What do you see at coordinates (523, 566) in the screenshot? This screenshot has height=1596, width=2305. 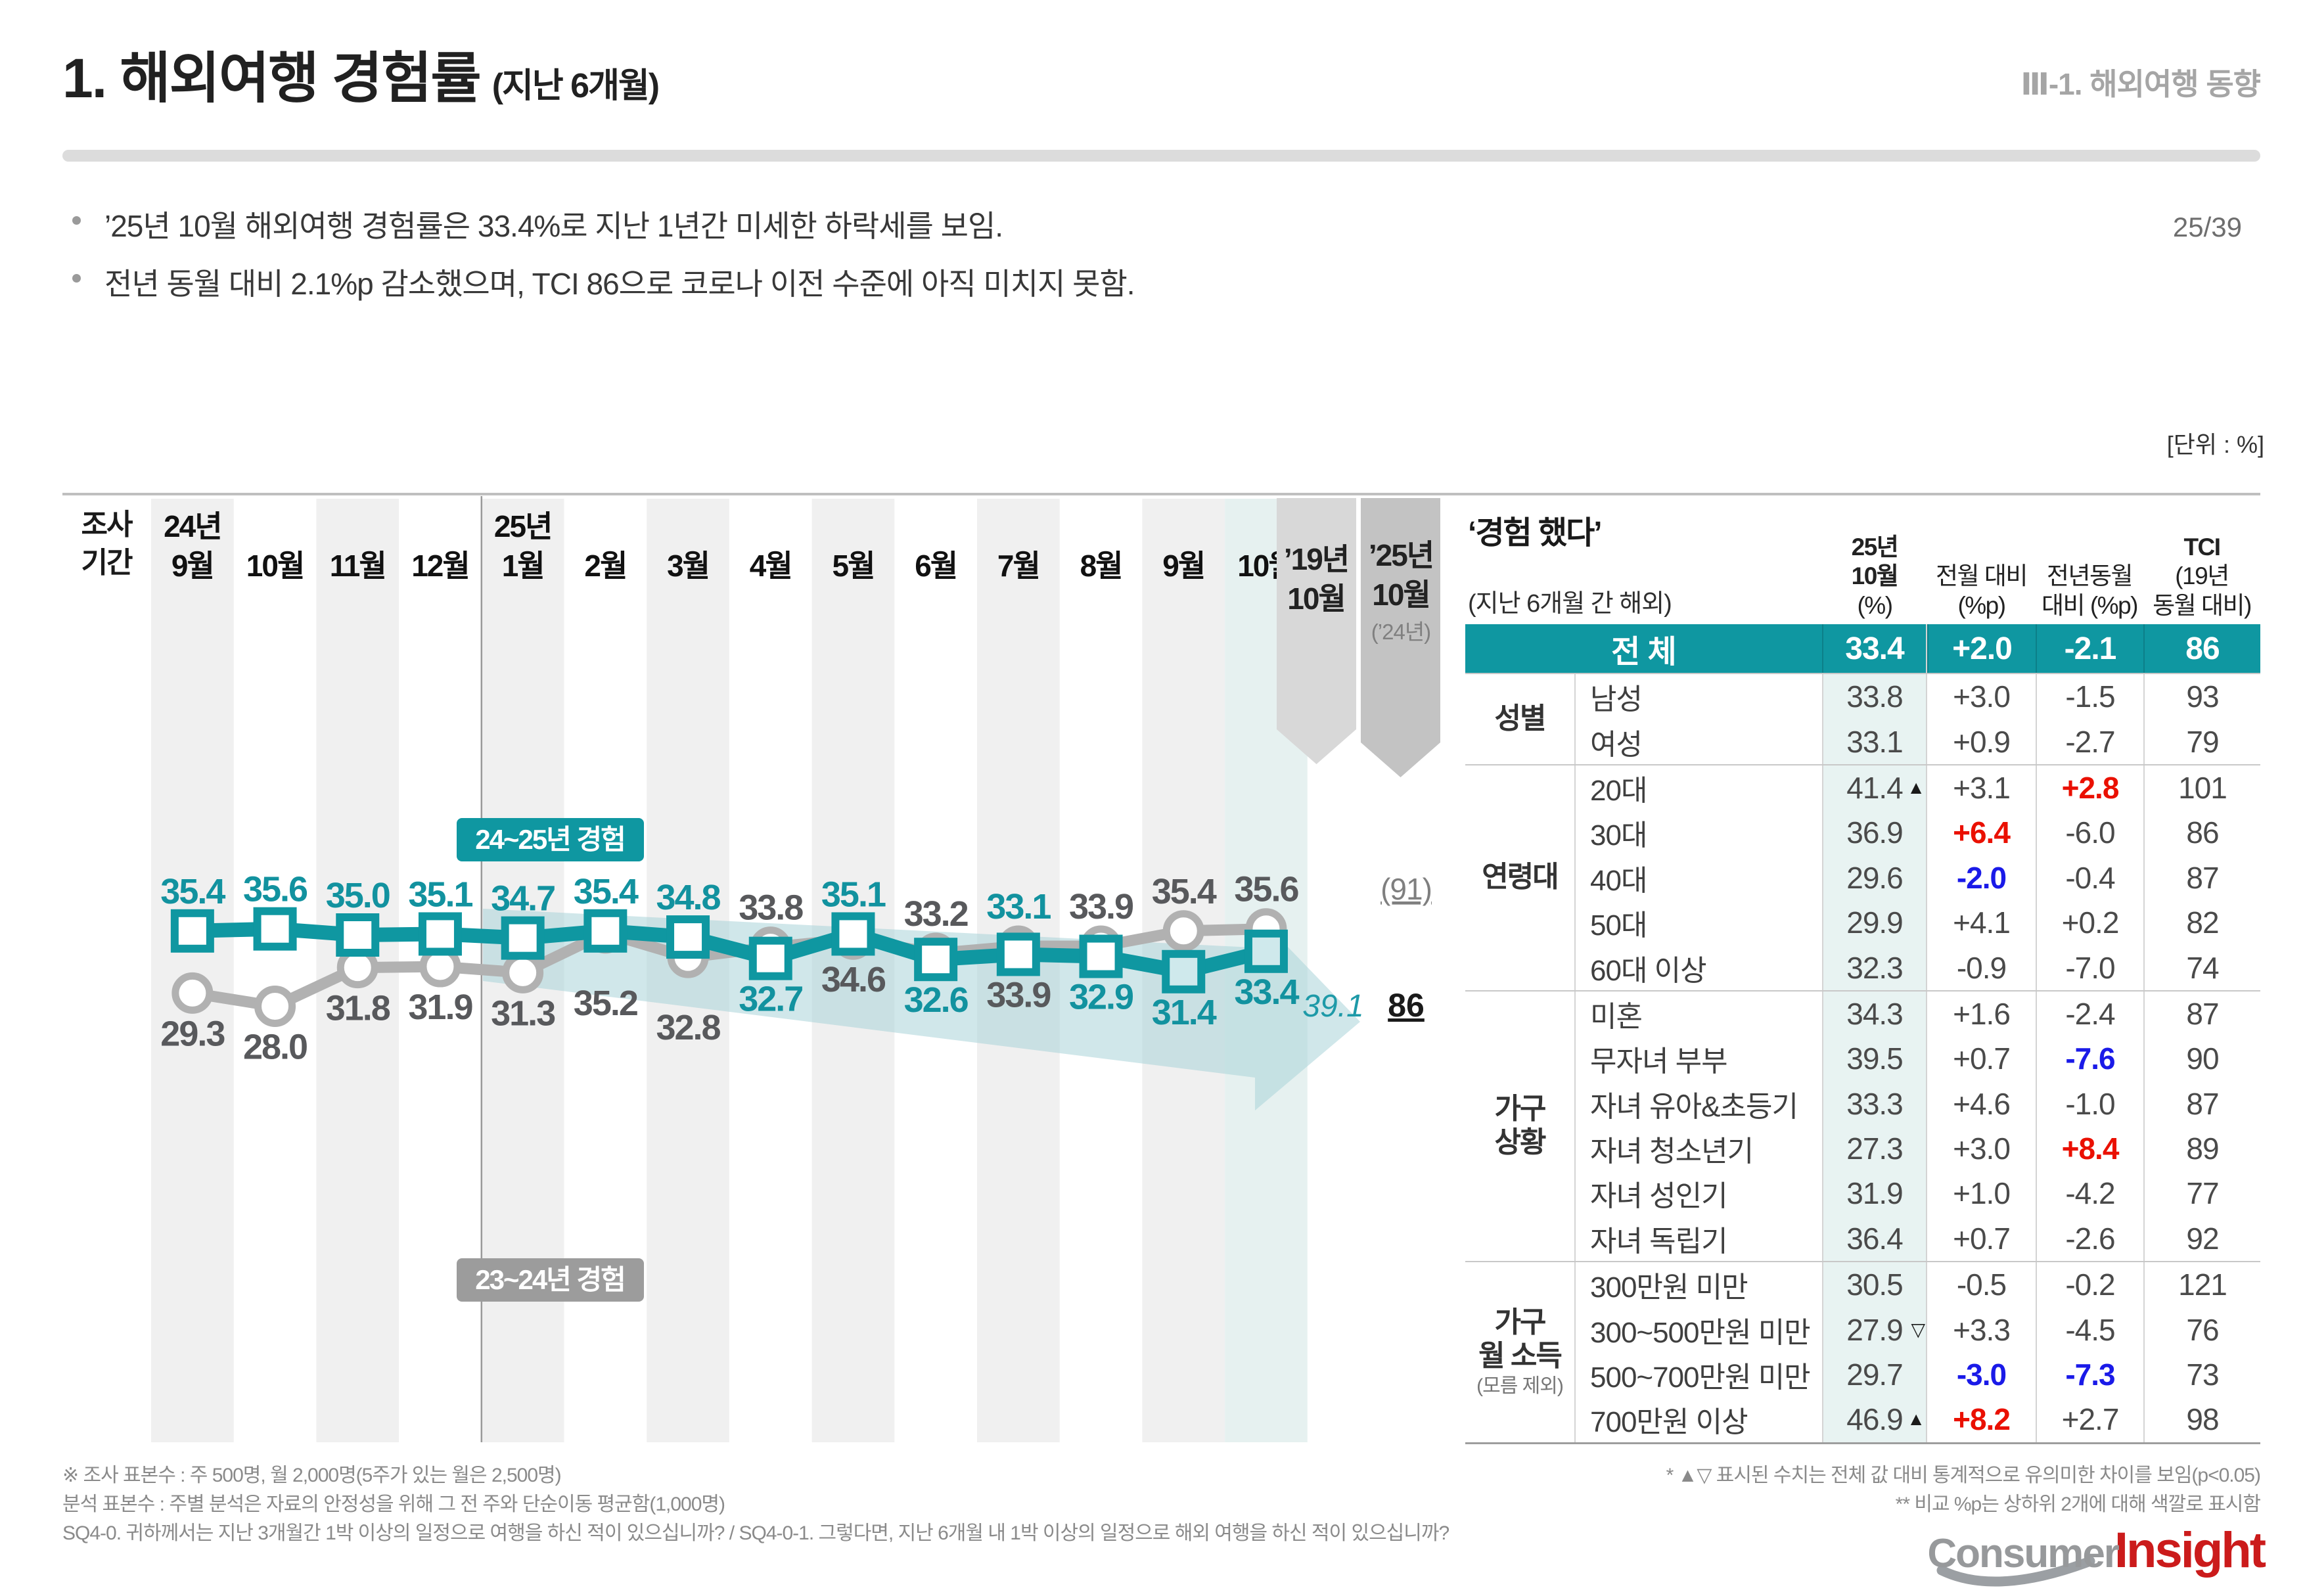 I see `month-label: 1월` at bounding box center [523, 566].